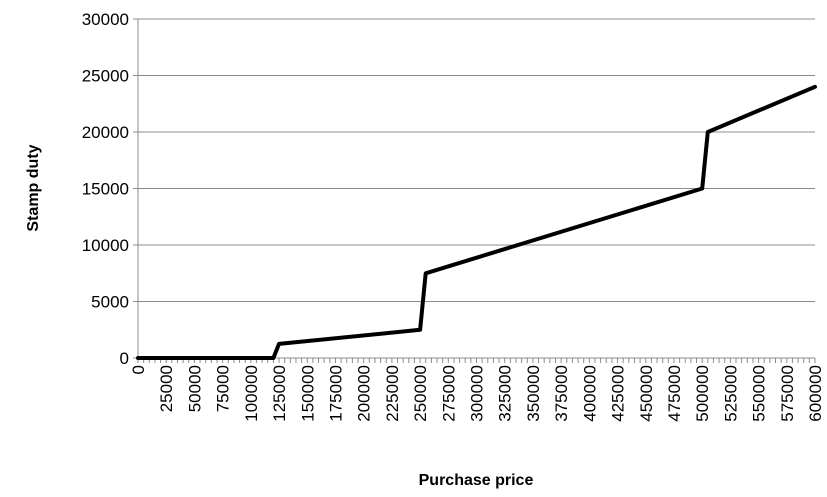  What do you see at coordinates (105, 19) in the screenshot?
I see `y-tick-label: 30000` at bounding box center [105, 19].